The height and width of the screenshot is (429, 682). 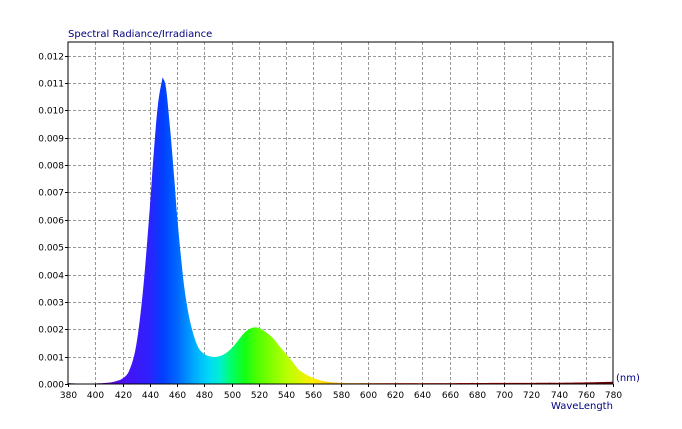 What do you see at coordinates (559, 396) in the screenshot?
I see `x-tick-label: 740` at bounding box center [559, 396].